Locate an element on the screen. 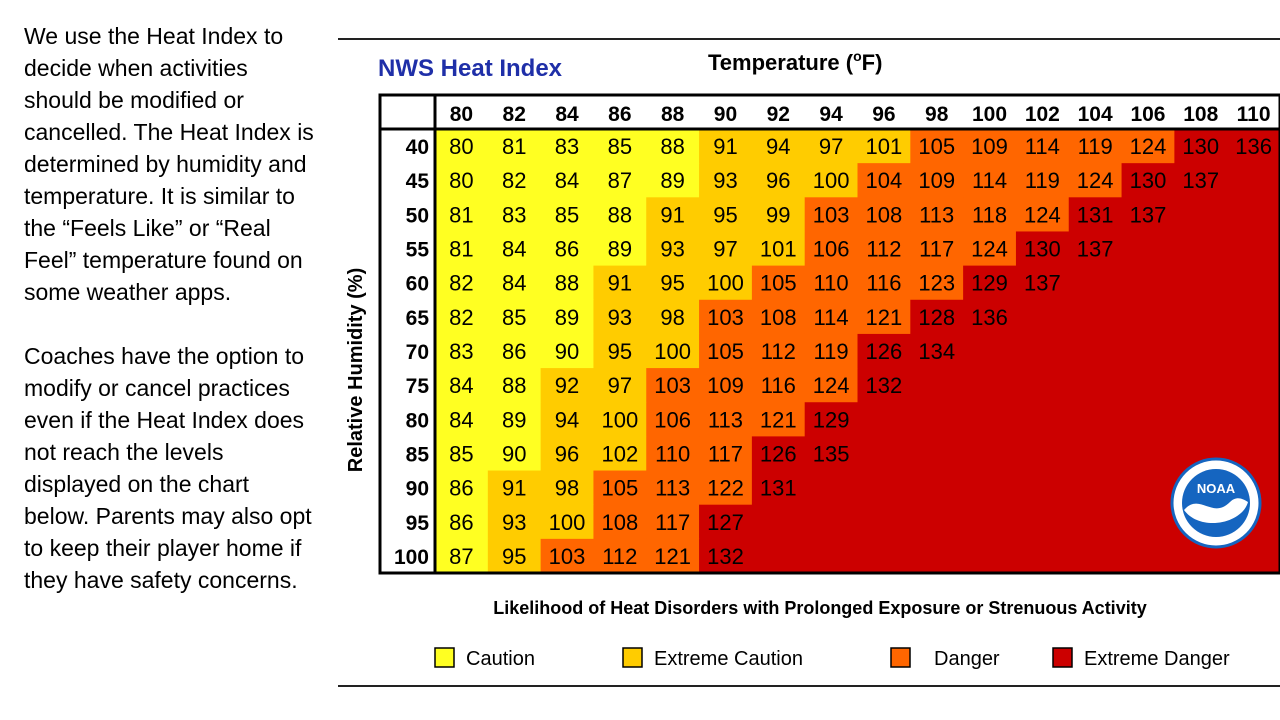  temperature-tick-label: 86 is located at coordinates (619, 114).